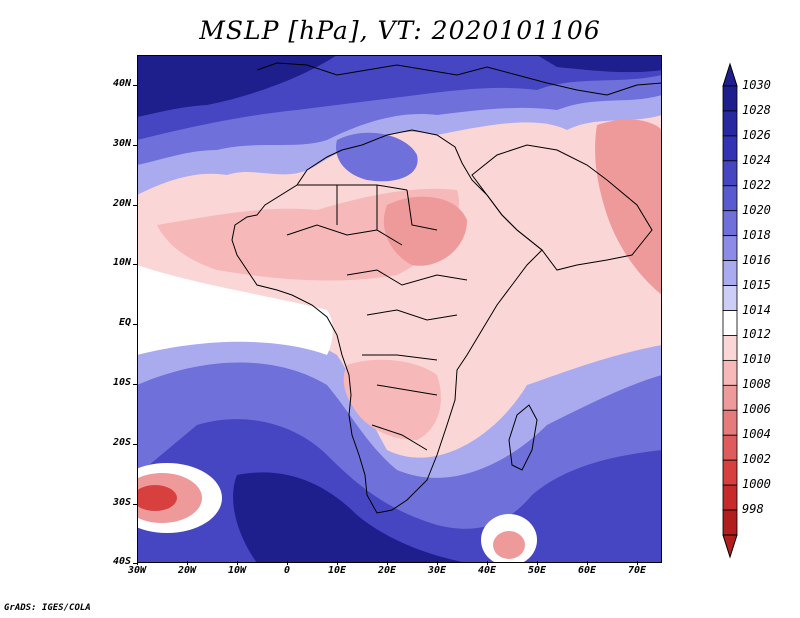  What do you see at coordinates (756, 284) in the screenshot?
I see `colorbar-label: 1015` at bounding box center [756, 284].